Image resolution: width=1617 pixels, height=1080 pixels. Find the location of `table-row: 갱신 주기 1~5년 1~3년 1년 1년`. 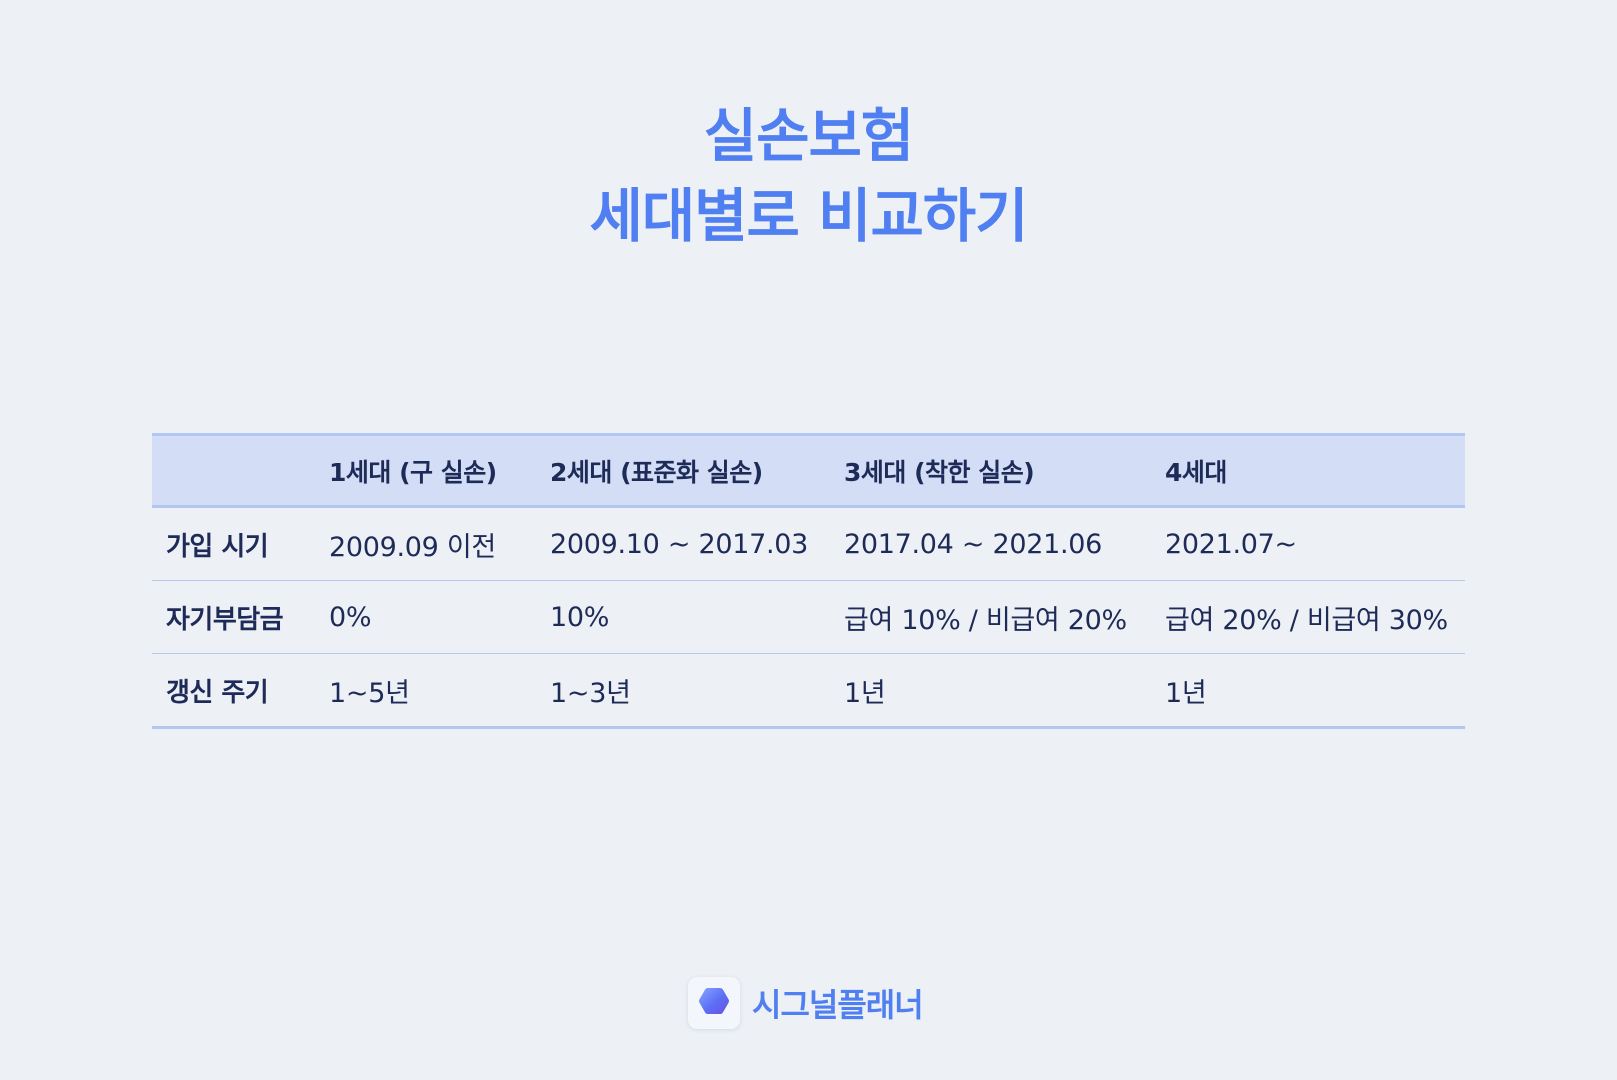

table-row: 갱신 주기 1~5년 1~3년 1년 1년 is located at coordinates (808, 691).